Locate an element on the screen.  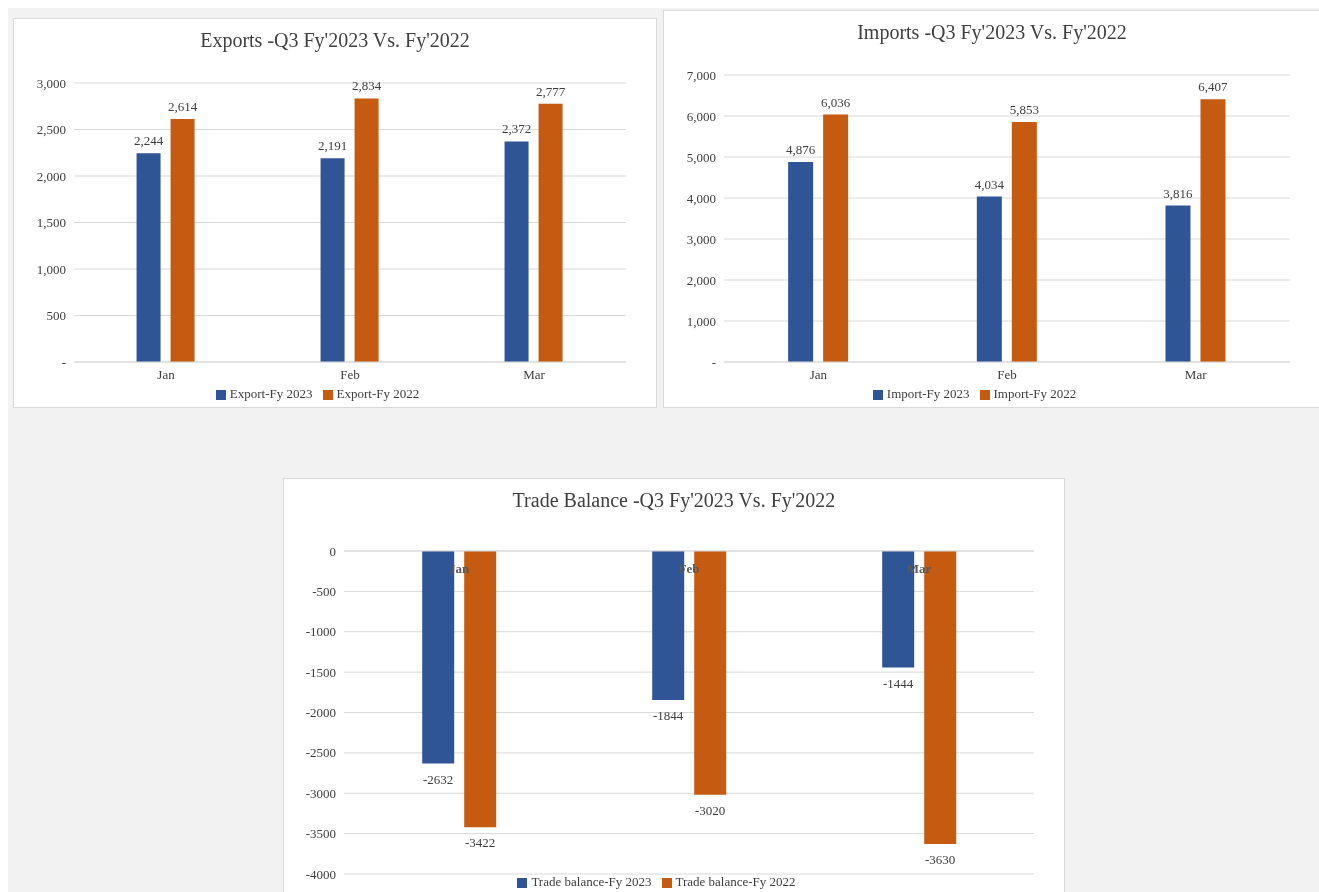
data-label: -1844 is located at coordinates (668, 715).